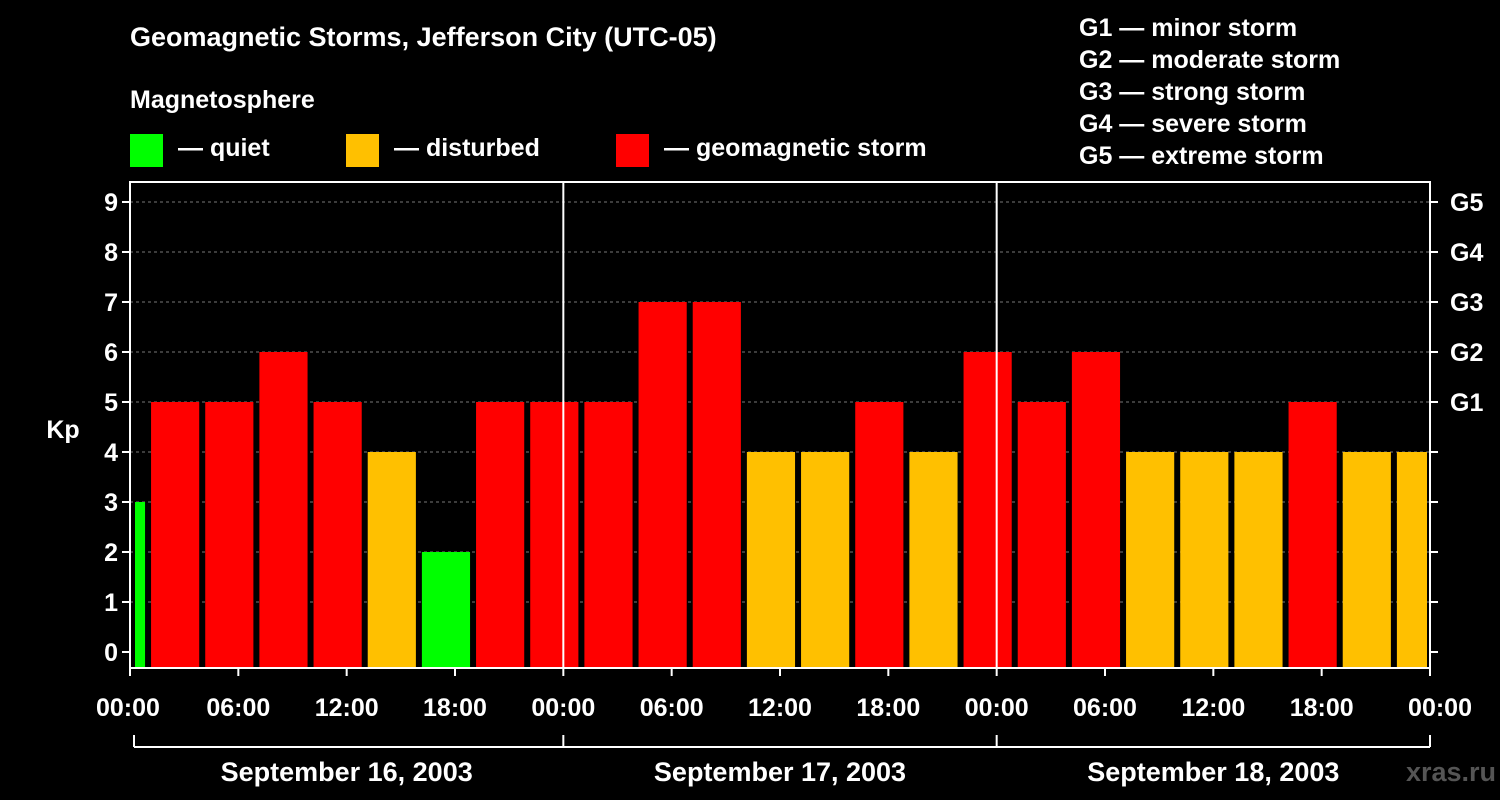  Describe the element at coordinates (1466, 303) in the screenshot. I see `g-level-tick-label: G3` at that location.